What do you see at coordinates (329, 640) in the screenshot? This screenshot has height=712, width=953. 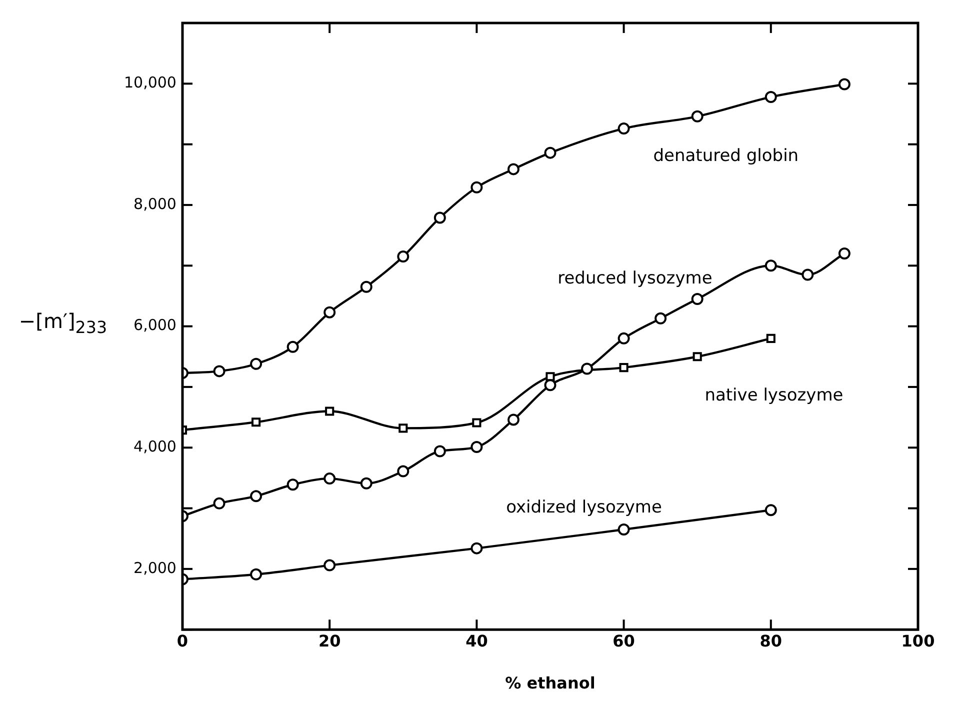 I see `x-tick-label: 20` at bounding box center [329, 640].